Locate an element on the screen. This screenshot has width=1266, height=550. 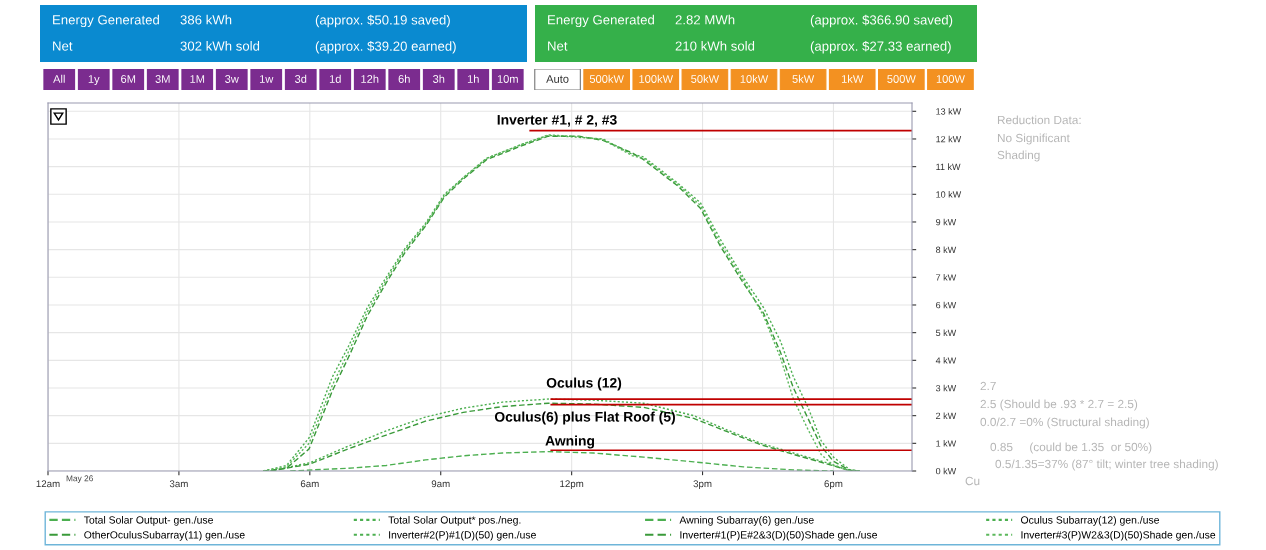
text: May 26 is located at coordinates (79, 479).